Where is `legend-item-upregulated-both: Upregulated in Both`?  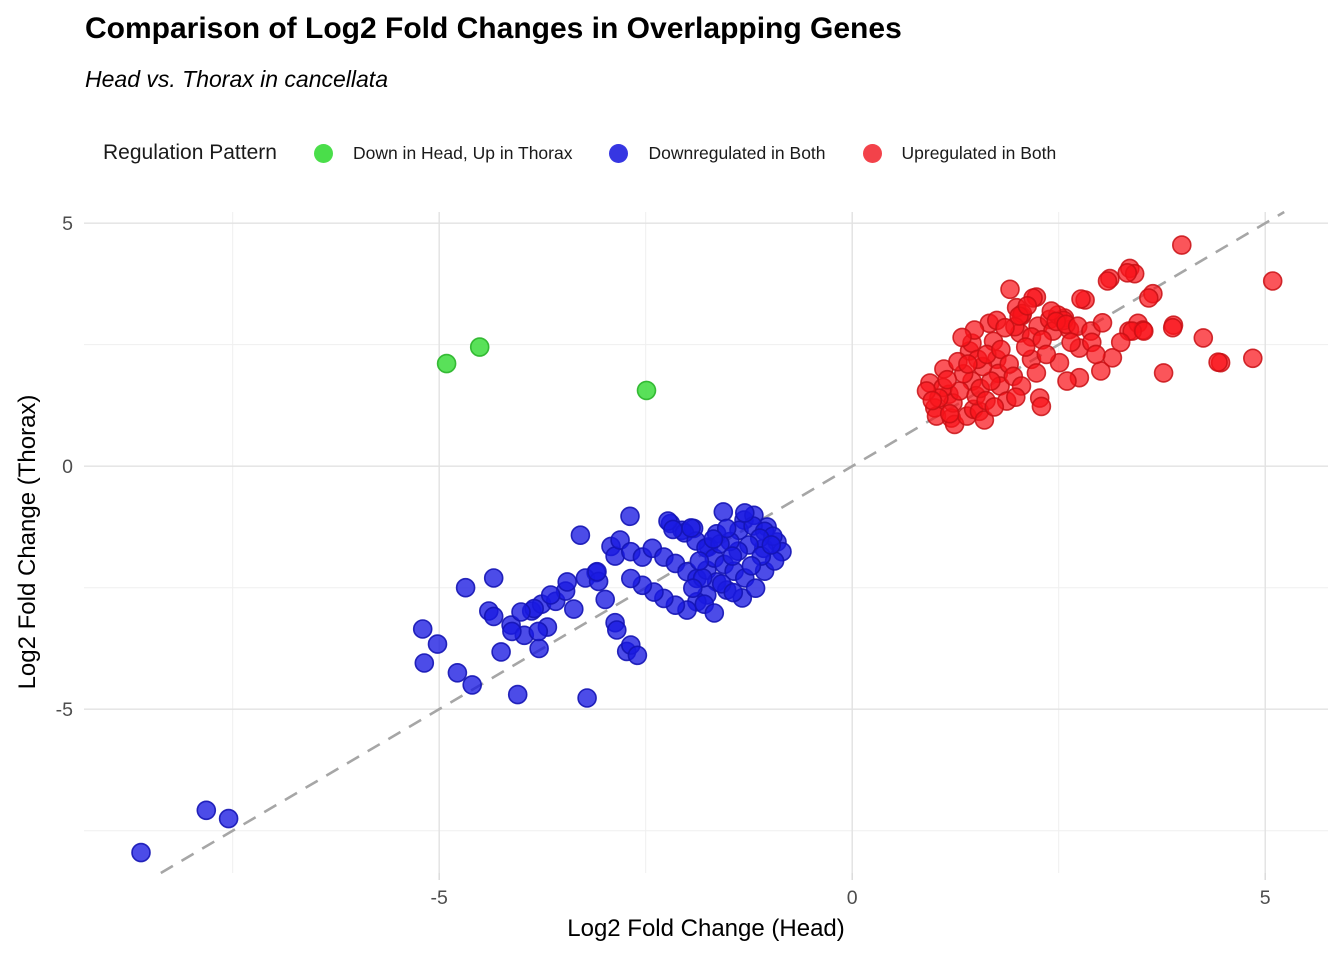
legend-item-upregulated-both: Upregulated in Both is located at coordinates (959, 153).